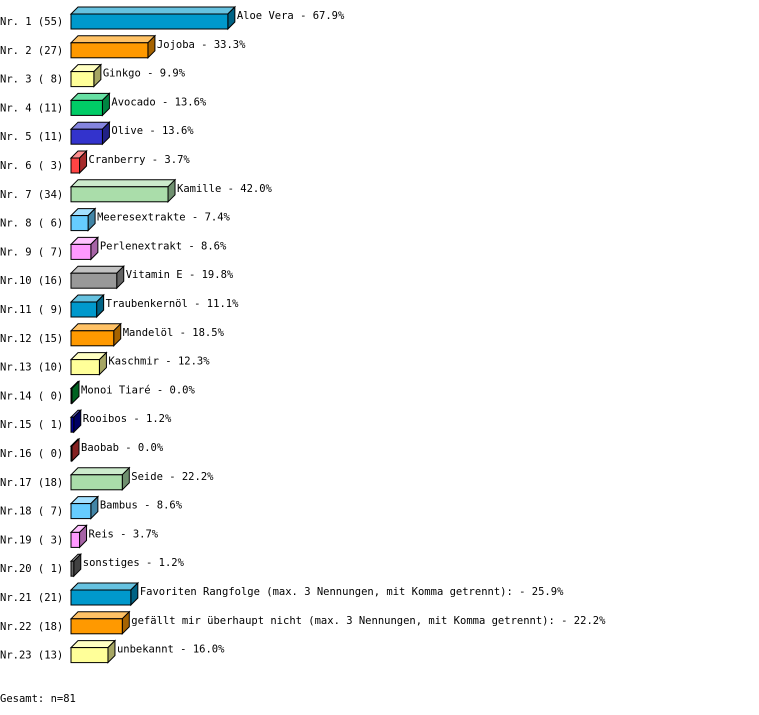 The width and height of the screenshot is (759, 715). What do you see at coordinates (100, 448) in the screenshot?
I see `category-name: Baobab` at bounding box center [100, 448].